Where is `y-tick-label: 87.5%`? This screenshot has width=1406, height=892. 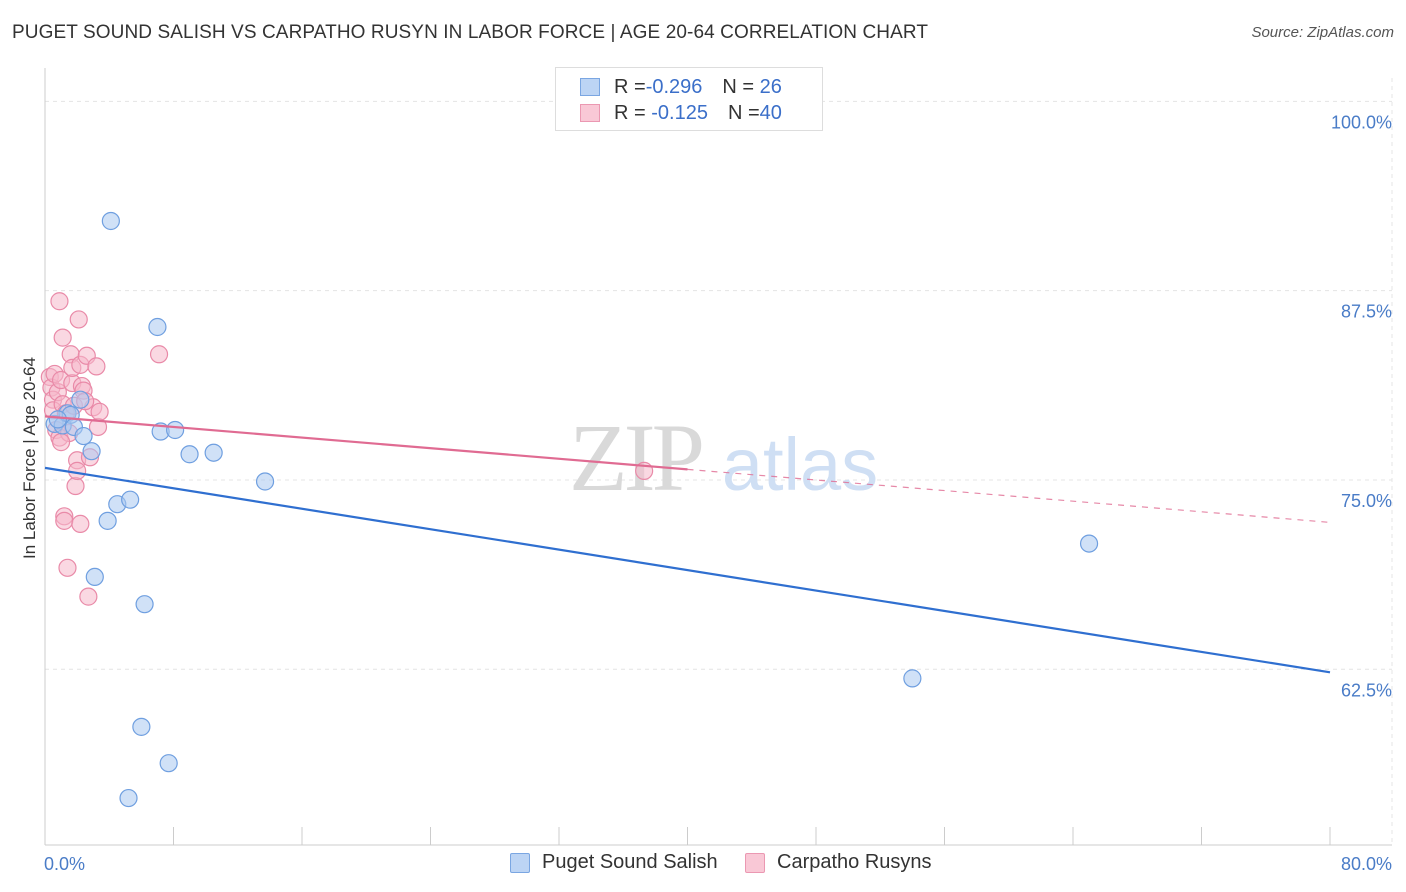
y-tick-label: 87.5% is located at coordinates (1366, 312).